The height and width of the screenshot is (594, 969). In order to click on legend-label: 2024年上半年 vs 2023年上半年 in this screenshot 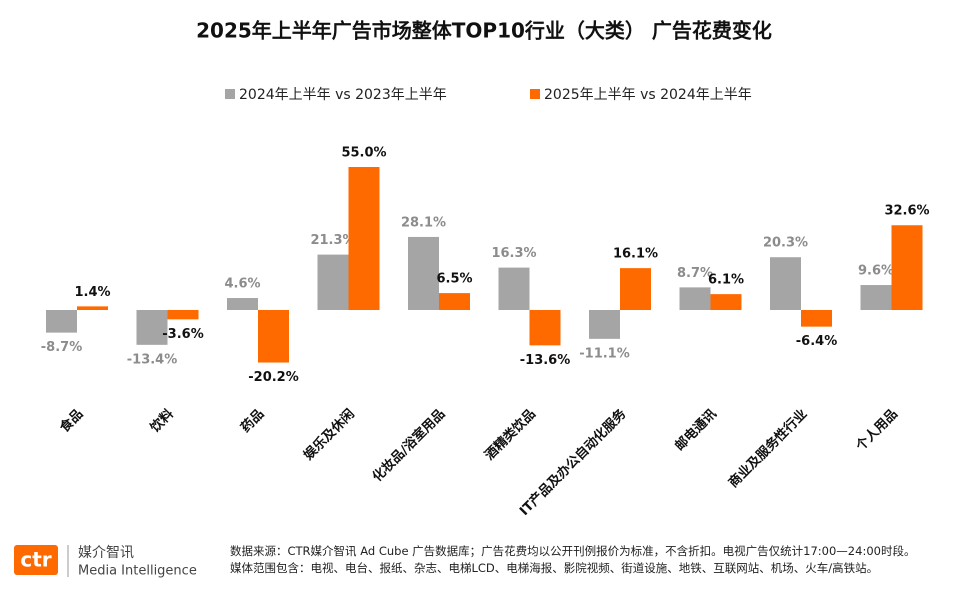, I will do `click(343, 95)`.